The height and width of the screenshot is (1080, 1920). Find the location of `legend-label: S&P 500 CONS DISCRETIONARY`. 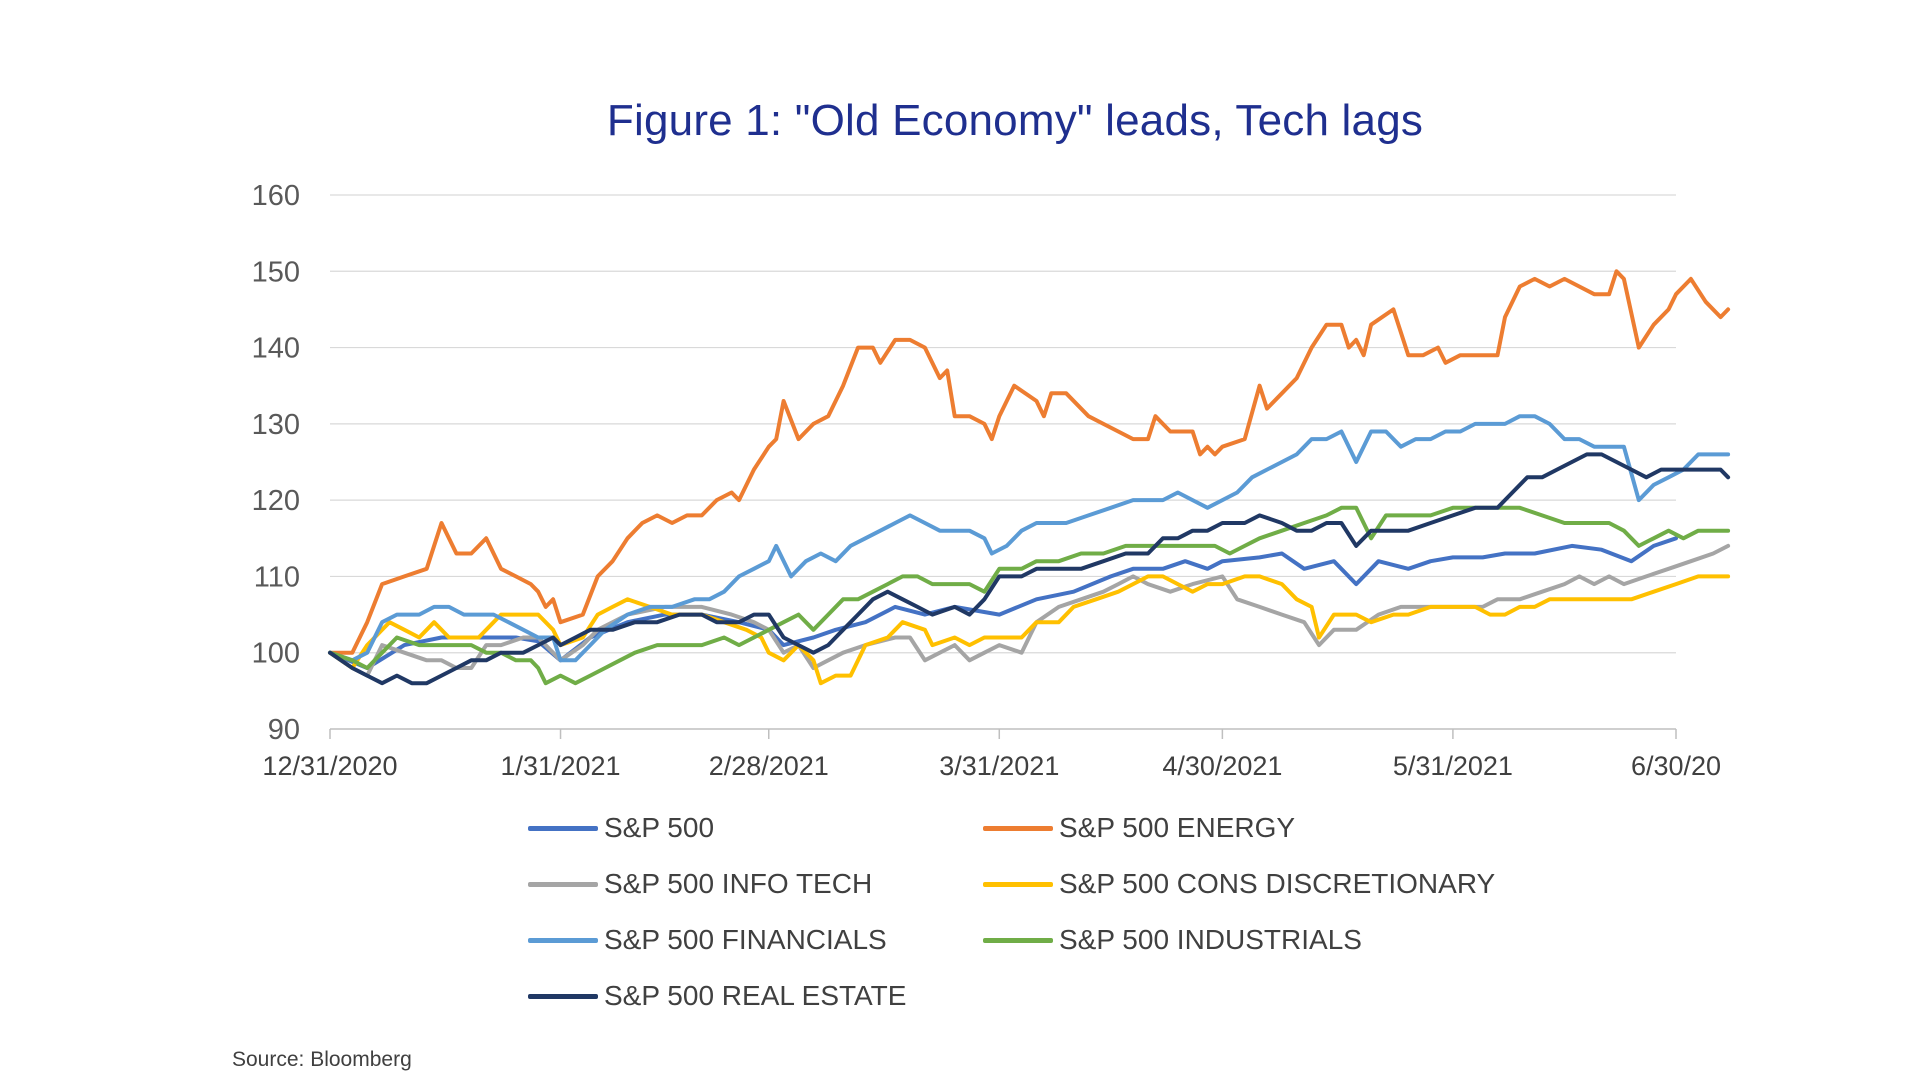

legend-label: S&P 500 CONS DISCRETIONARY is located at coordinates (1277, 883).